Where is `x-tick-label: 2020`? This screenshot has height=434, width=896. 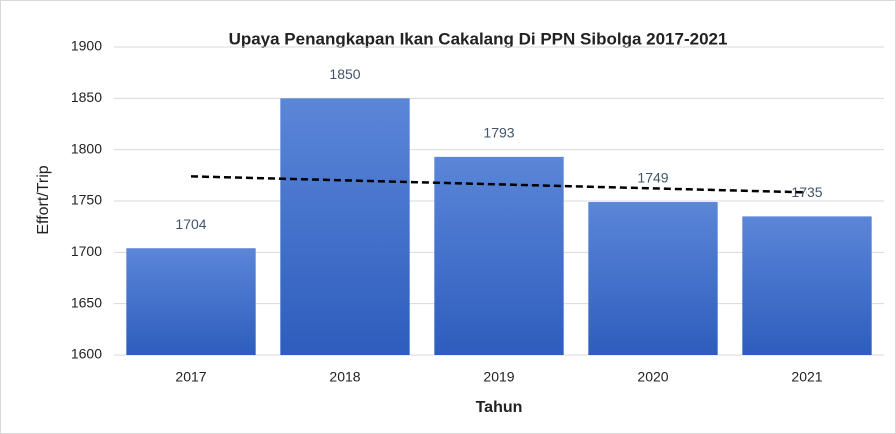 x-tick-label: 2020 is located at coordinates (652, 377).